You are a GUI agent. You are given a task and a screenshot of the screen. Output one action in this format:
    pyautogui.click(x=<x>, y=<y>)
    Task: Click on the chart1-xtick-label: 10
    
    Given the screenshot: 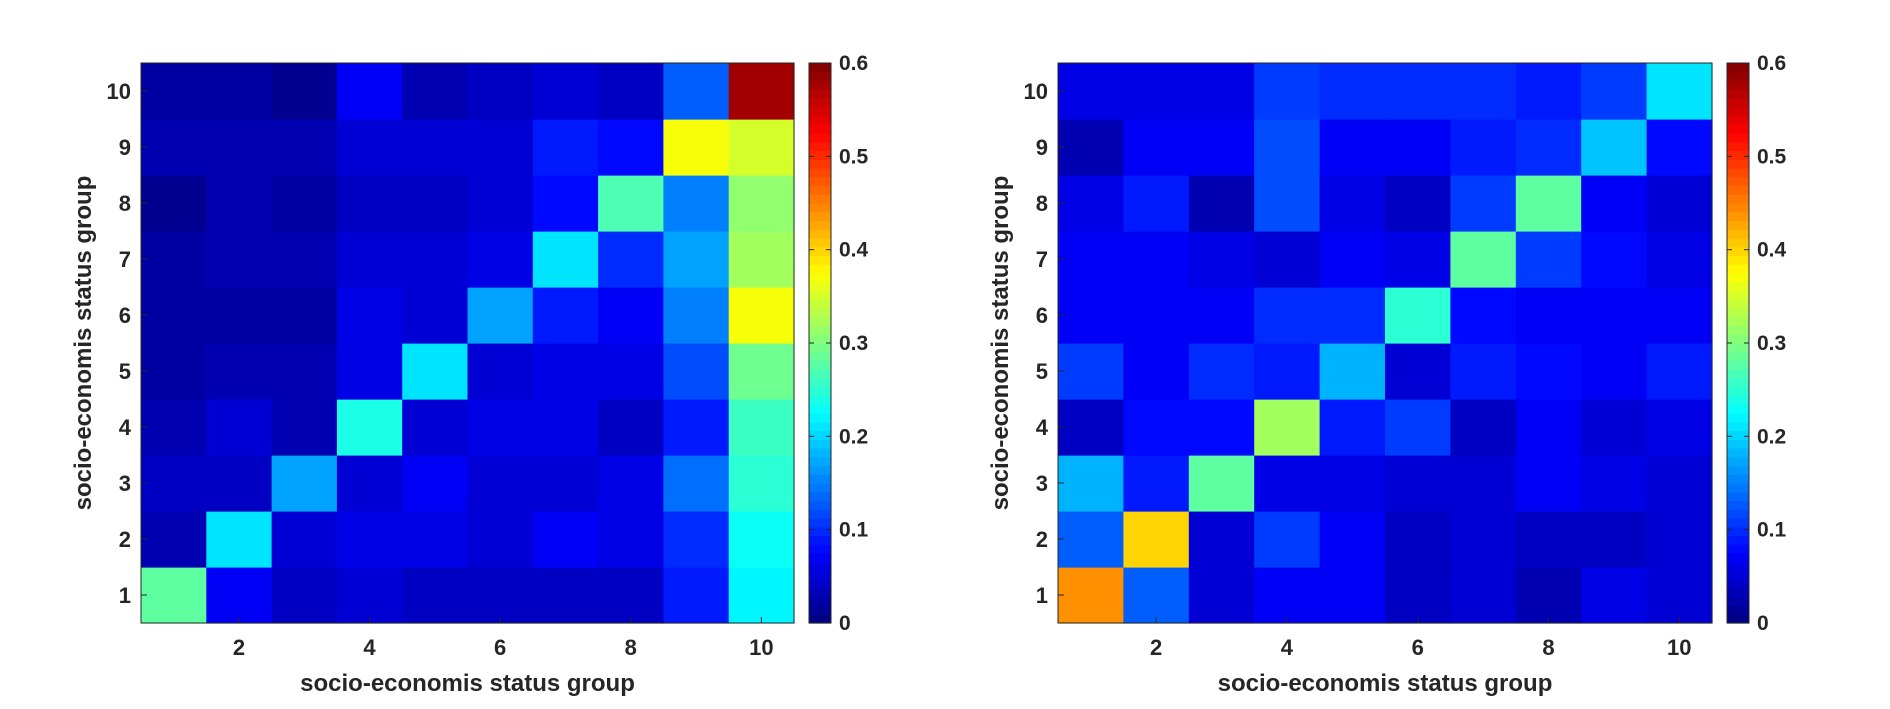 What is the action you would take?
    pyautogui.click(x=761, y=647)
    